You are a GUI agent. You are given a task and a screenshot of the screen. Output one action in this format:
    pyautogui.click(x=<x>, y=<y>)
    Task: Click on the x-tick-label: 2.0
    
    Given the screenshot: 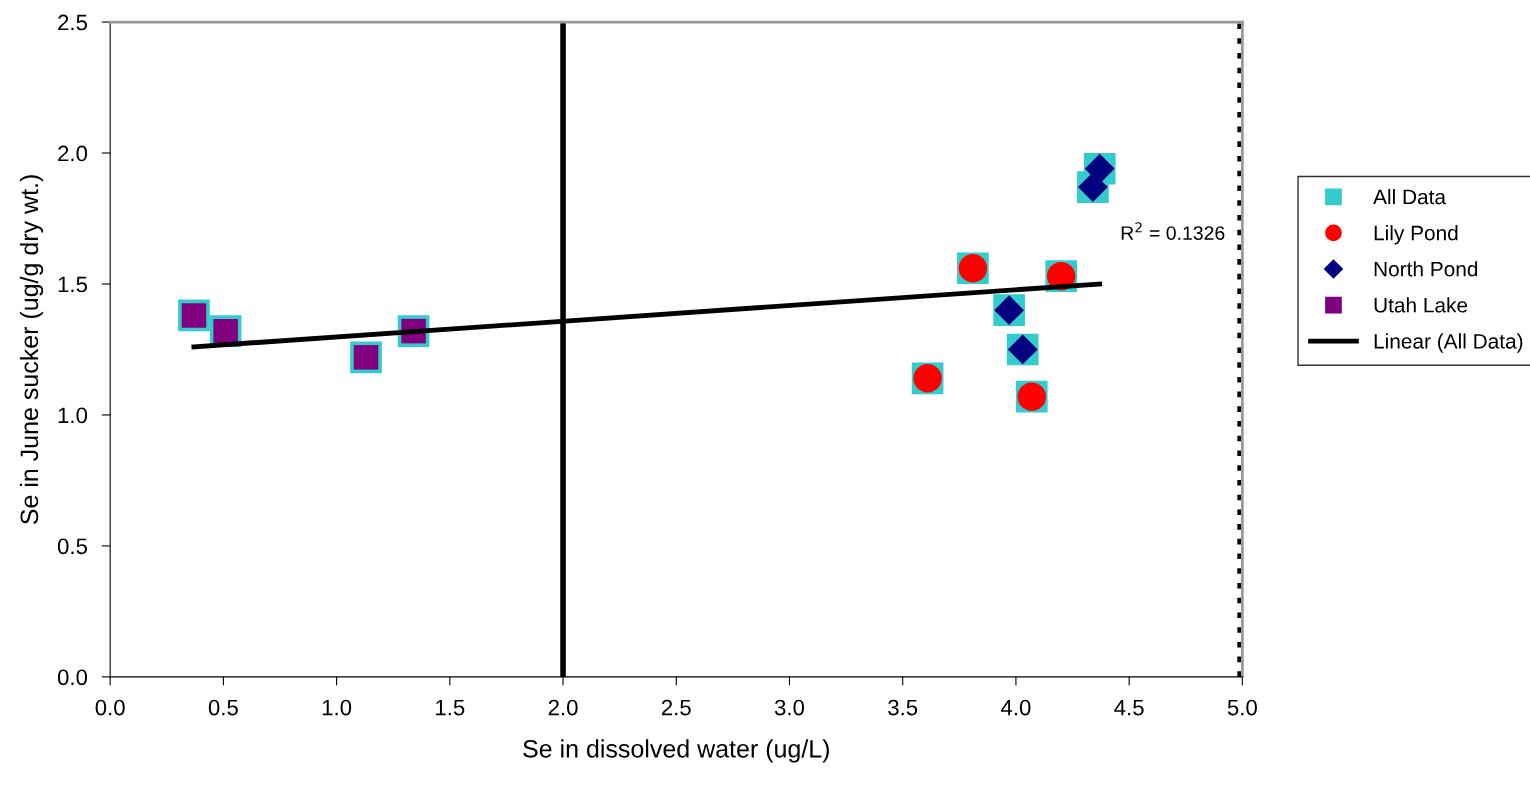 What is the action you would take?
    pyautogui.click(x=563, y=707)
    